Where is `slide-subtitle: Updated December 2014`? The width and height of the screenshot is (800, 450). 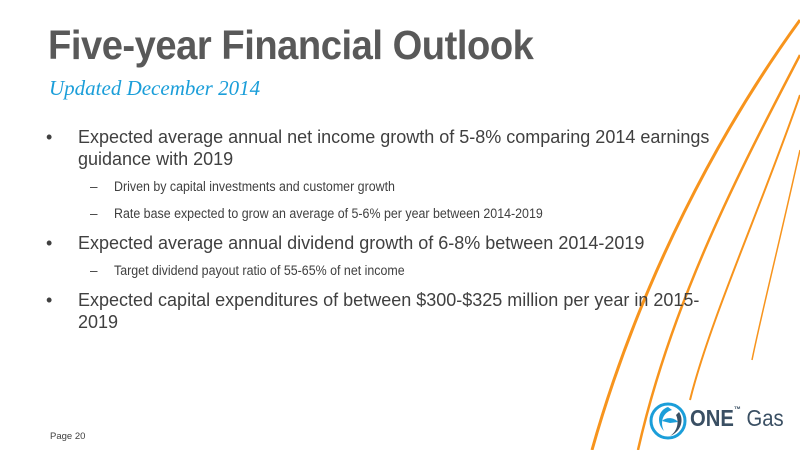 slide-subtitle: Updated December 2014 is located at coordinates (155, 88).